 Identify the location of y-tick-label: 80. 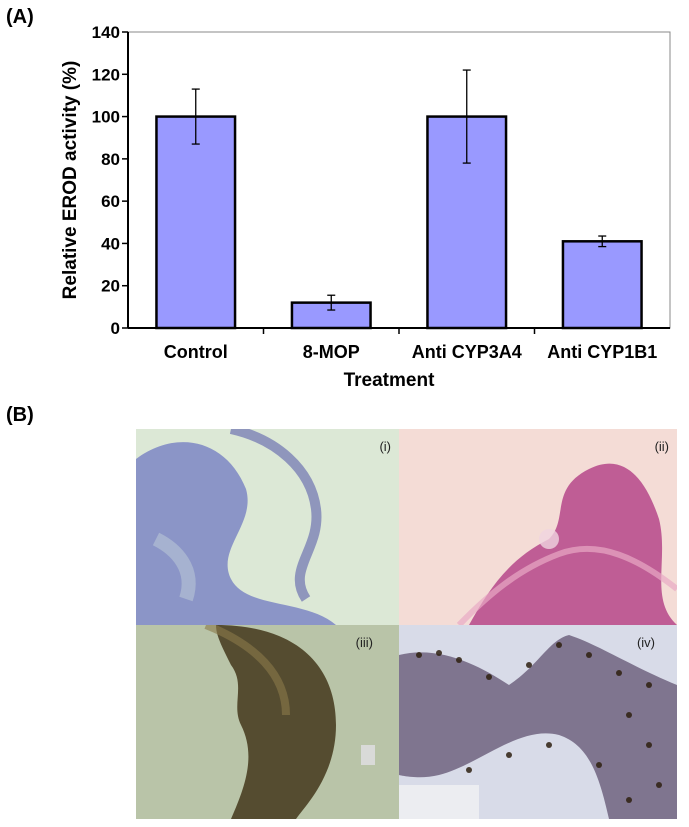
(110, 159).